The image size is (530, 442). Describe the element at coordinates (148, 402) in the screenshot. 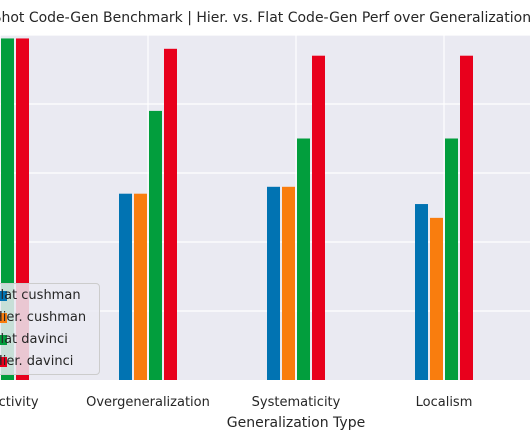

I see `x-tick-label: Overgeneralization` at that location.